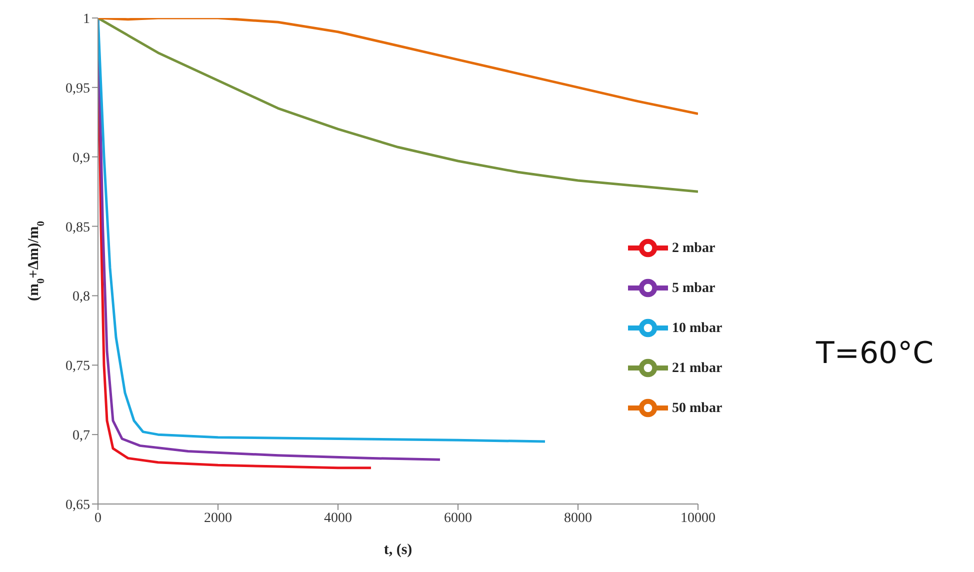  I want to click on y-tick-label: 0,85, so click(78, 228).